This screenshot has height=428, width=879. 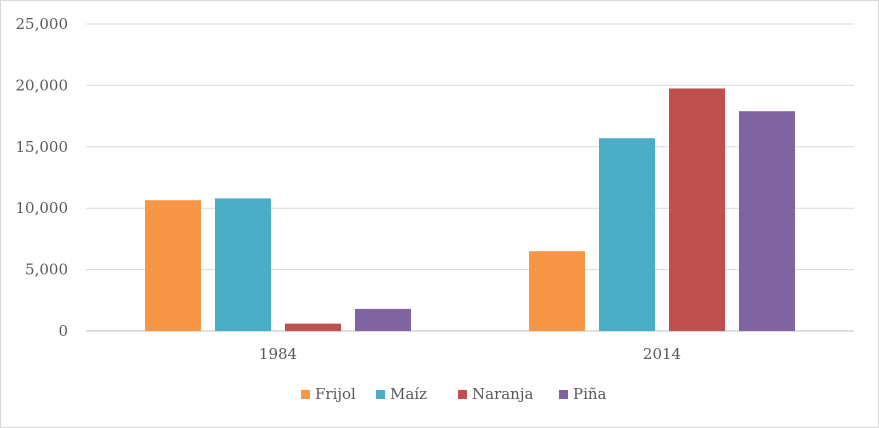 I want to click on x-category-label: 2014, so click(x=662, y=354).